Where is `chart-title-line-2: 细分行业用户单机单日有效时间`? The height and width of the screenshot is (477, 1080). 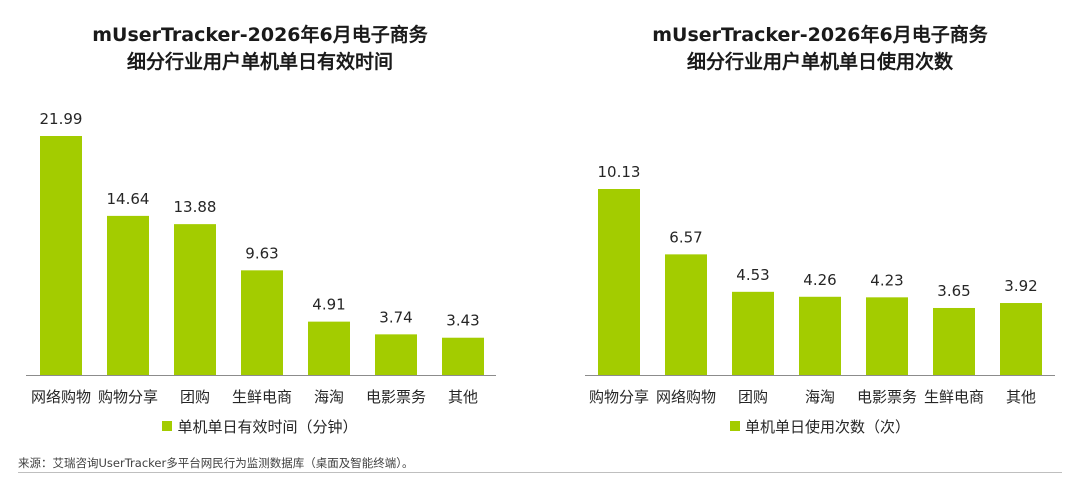
chart-title-line-2: 细分行业用户单机单日有效时间 is located at coordinates (259, 62).